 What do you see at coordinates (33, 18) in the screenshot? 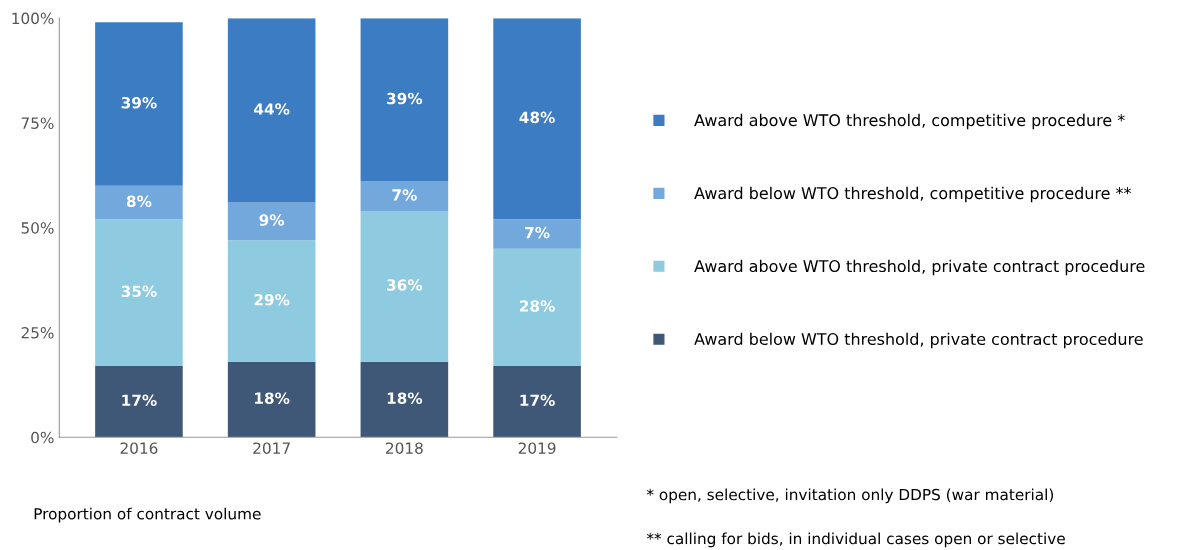
I see `y-tick-label: 100%` at bounding box center [33, 18].